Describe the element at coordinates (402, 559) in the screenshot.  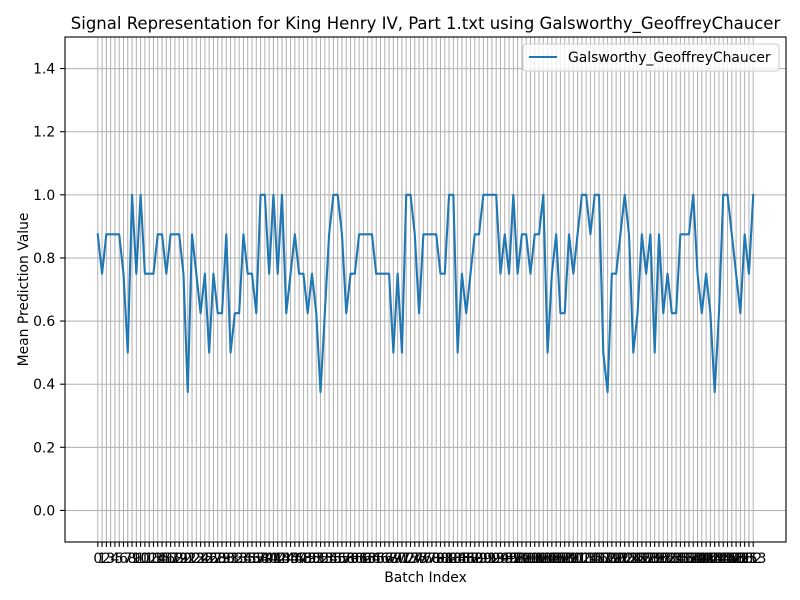
I see `x-tick-label: 71` at that location.